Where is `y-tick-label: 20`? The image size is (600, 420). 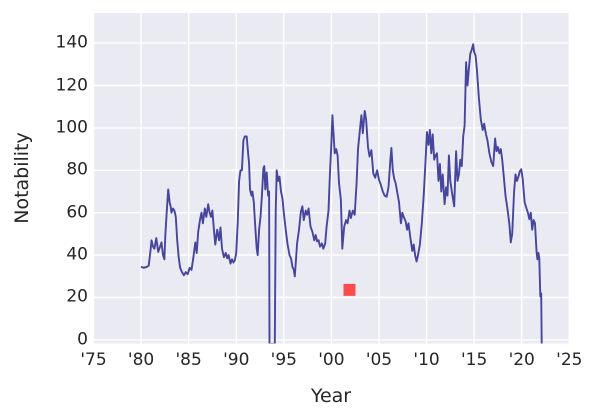
y-tick-label: 20 is located at coordinates (77, 296).